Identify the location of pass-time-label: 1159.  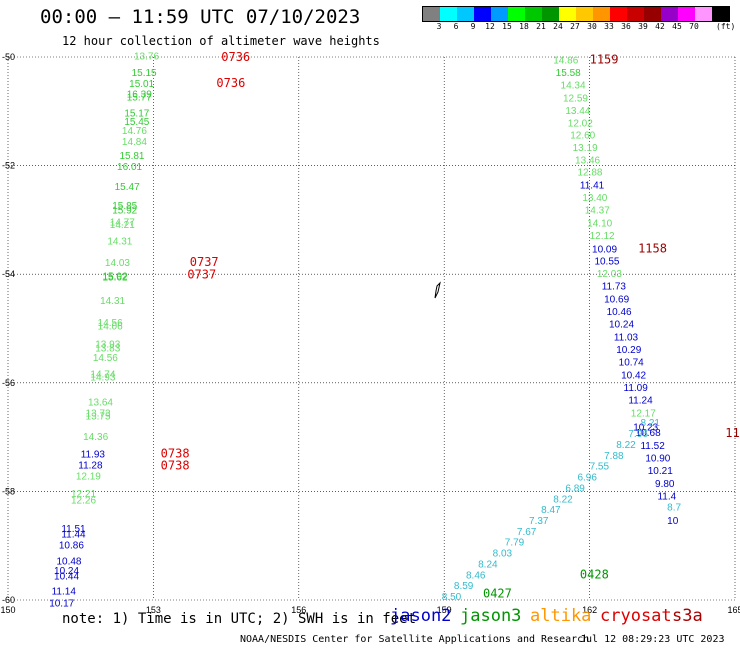
(604, 60).